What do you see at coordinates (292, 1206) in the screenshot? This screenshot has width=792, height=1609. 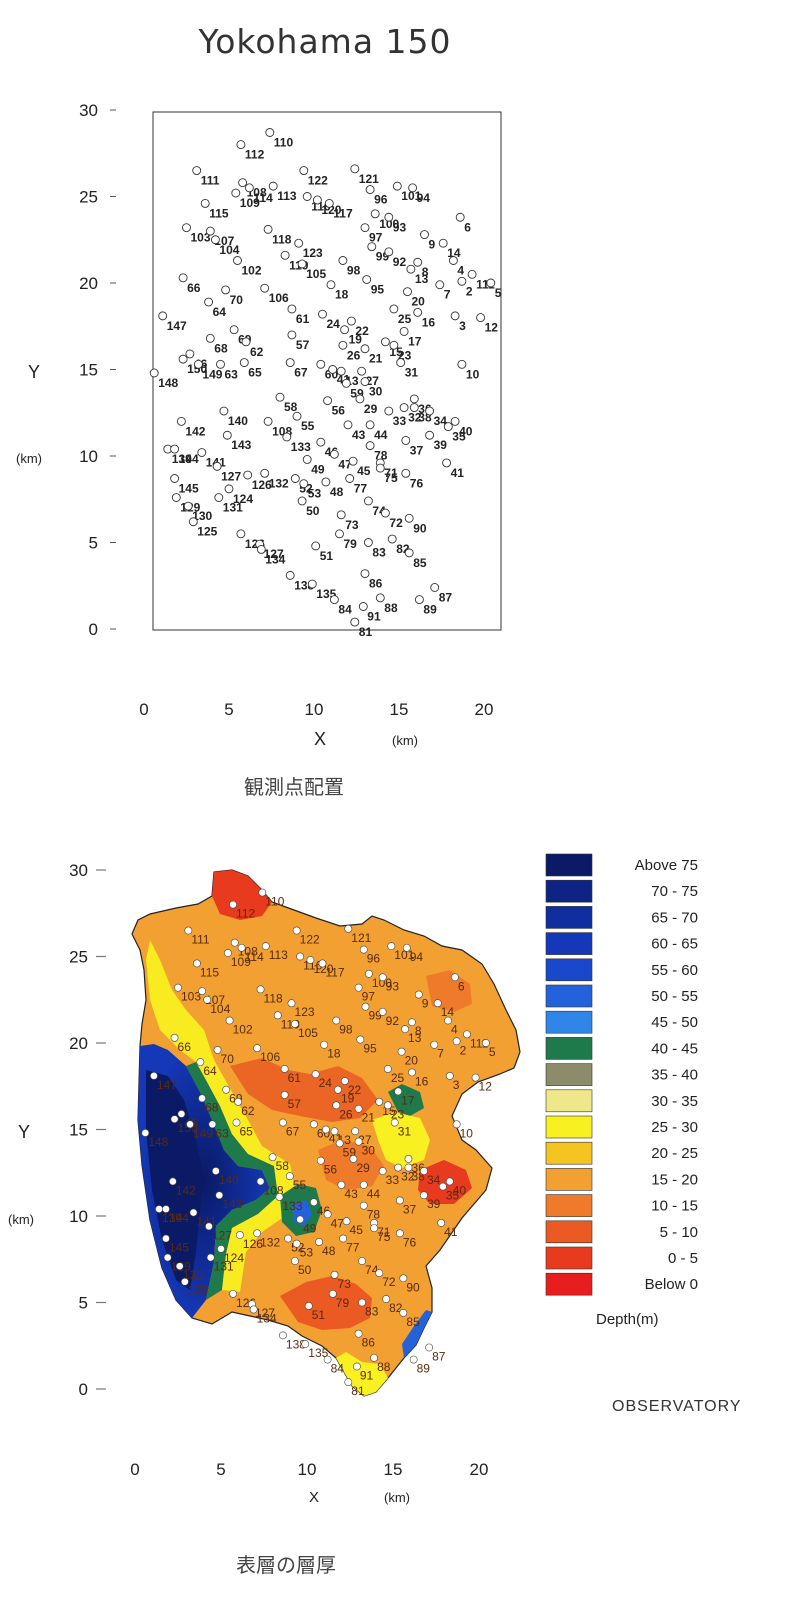 I see `depth-station-label: 133` at bounding box center [292, 1206].